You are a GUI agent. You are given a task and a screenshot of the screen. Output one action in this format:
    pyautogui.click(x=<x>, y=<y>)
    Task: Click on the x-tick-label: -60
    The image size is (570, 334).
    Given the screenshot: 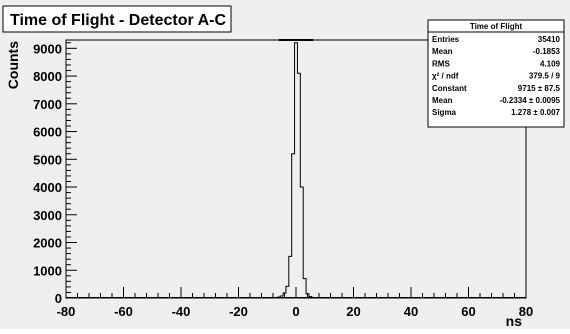 What is the action you would take?
    pyautogui.click(x=123, y=311)
    